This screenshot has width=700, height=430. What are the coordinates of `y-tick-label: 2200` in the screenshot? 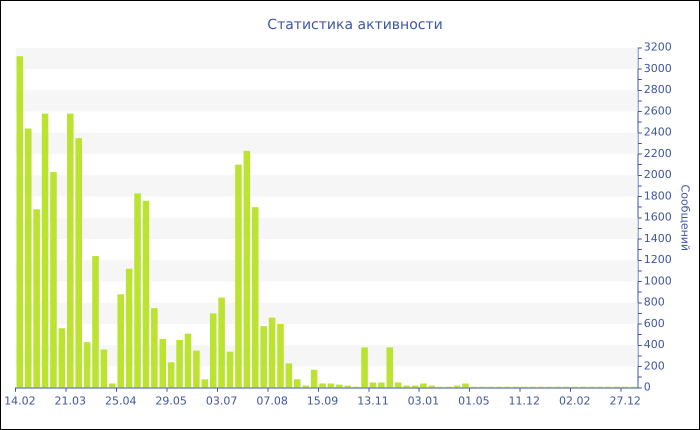 It's located at (658, 153).